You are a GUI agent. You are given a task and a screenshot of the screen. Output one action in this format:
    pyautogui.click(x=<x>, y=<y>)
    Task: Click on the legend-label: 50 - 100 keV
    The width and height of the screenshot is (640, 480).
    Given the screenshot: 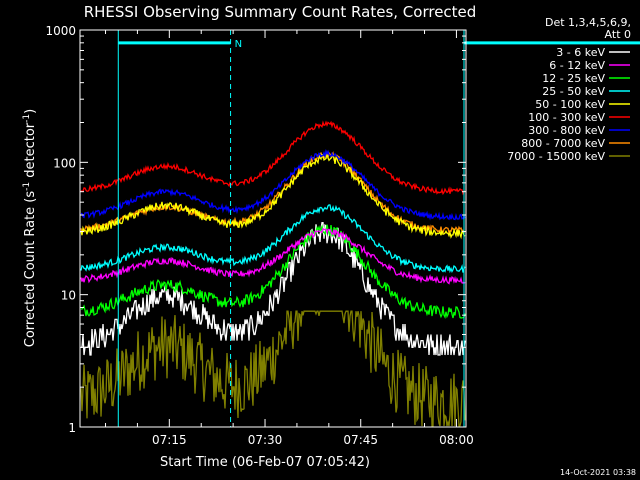 What is the action you would take?
    pyautogui.click(x=570, y=104)
    